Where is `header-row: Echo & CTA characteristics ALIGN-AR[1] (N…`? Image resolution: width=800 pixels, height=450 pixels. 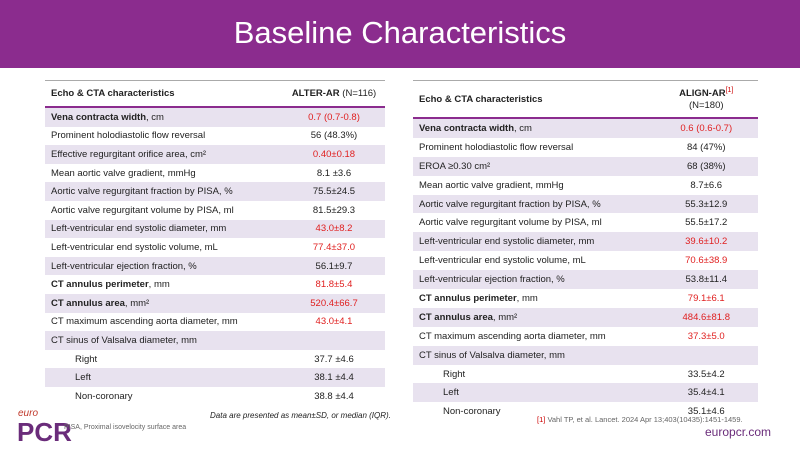 header-row: Echo & CTA characteristics ALIGN-AR[1] (N… is located at coordinates (585, 99).